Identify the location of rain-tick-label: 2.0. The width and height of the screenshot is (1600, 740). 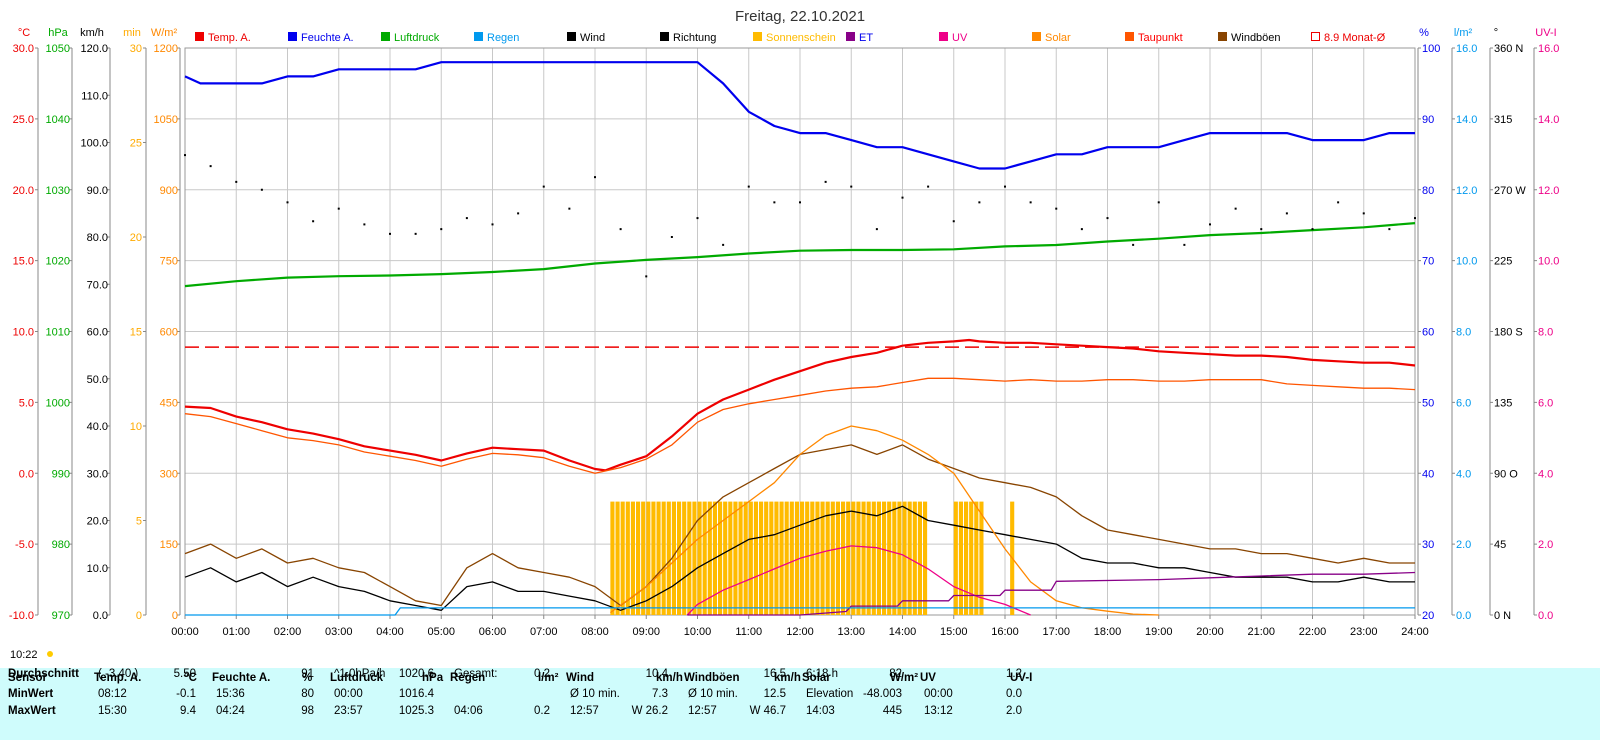
(1463, 545).